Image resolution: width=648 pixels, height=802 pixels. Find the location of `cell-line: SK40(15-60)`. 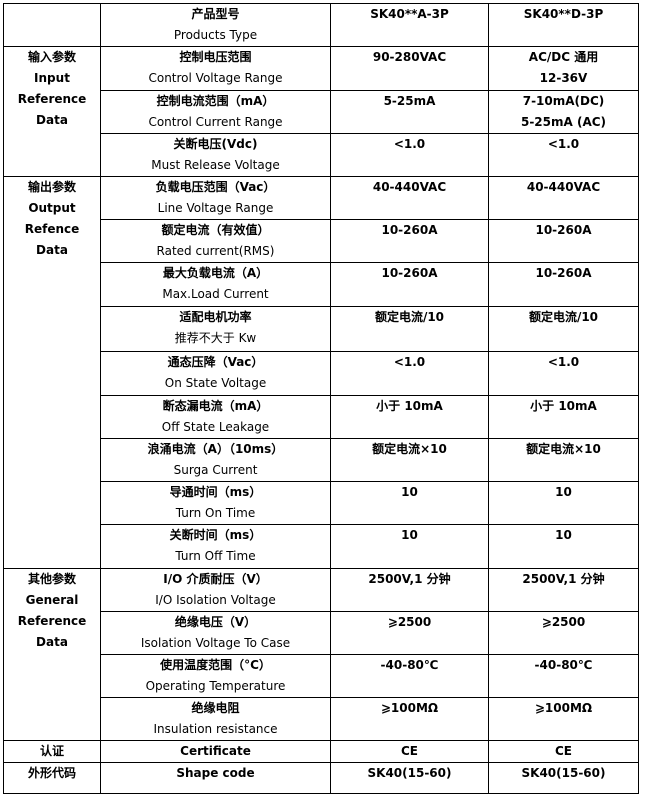

cell-line: SK40(15-60) is located at coordinates (563, 773).